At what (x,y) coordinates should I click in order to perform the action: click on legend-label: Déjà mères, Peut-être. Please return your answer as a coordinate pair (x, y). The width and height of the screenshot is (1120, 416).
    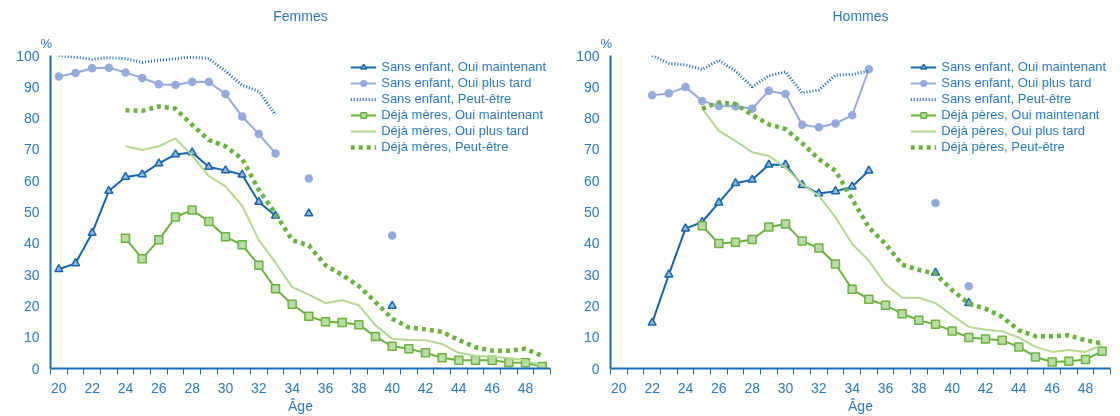
    Looking at the image, I should click on (445, 146).